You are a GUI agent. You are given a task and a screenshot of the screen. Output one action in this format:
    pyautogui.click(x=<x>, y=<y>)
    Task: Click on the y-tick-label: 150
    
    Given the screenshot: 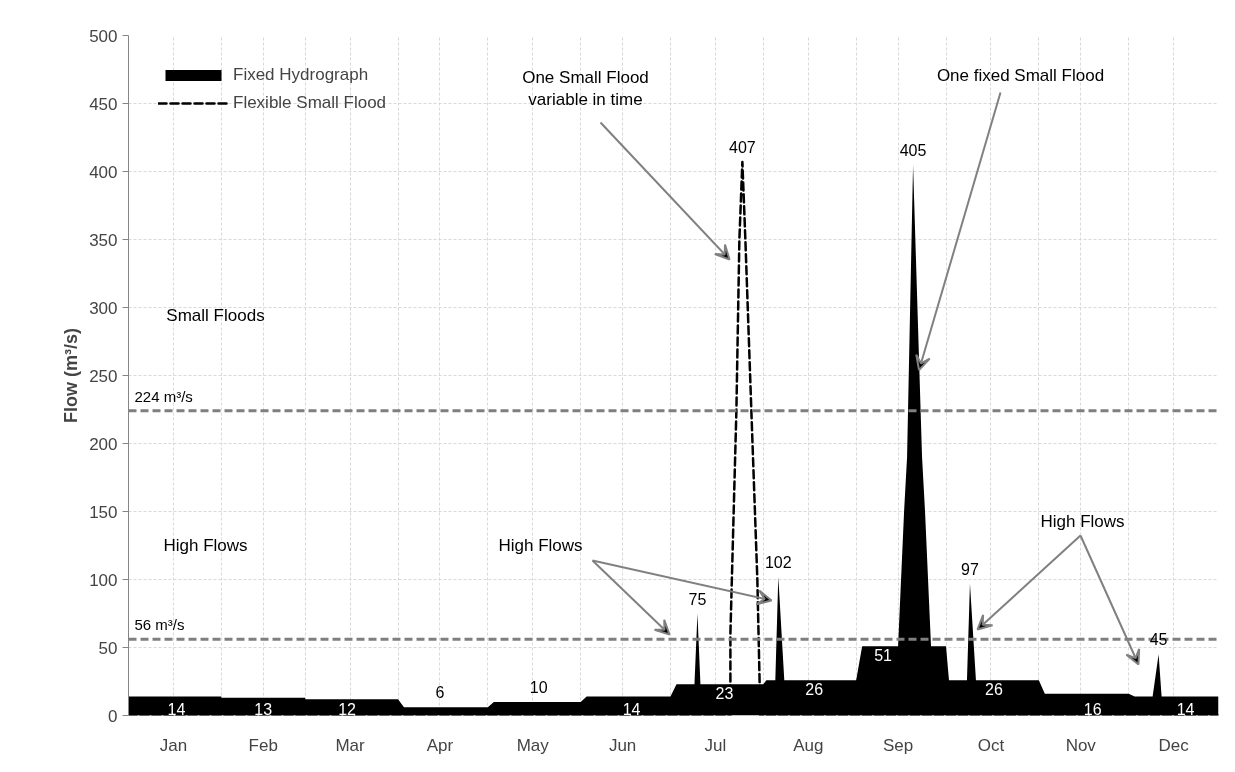 What is the action you would take?
    pyautogui.click(x=103, y=512)
    